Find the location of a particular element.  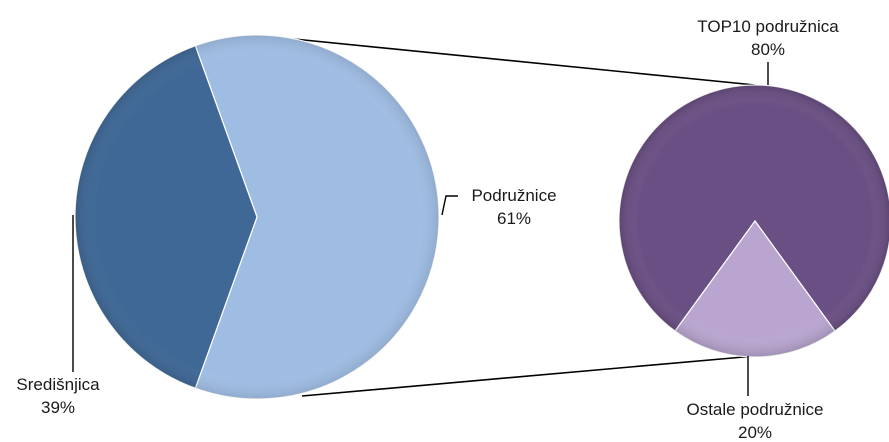

leader-line-podruznice is located at coordinates (449, 205).